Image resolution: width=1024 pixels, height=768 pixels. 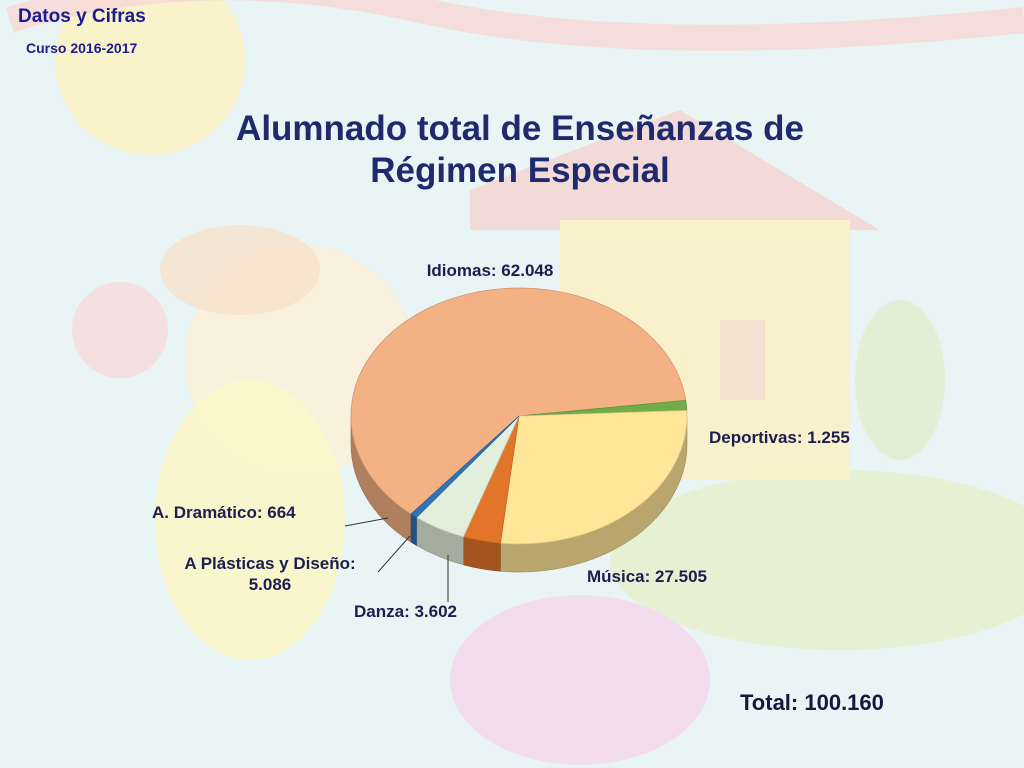 I want to click on data-label-deportivas: Deportivas: 1.255, so click(x=779, y=437).